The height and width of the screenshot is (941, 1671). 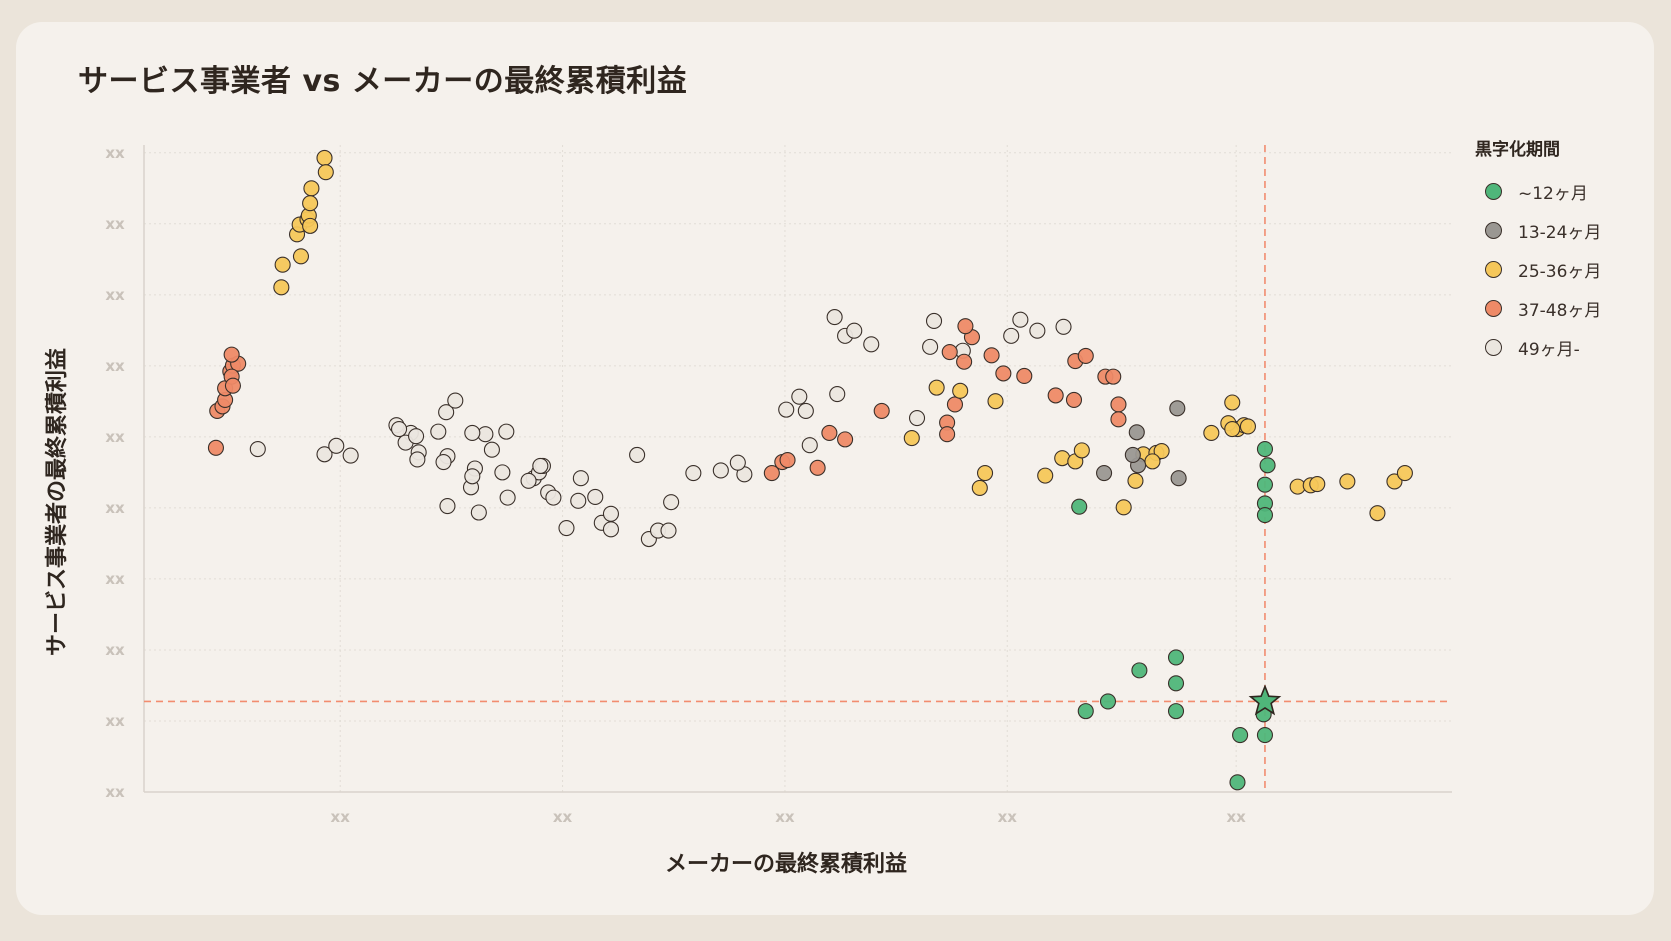 I want to click on legend: 黒字化期間 ~12ヶ月 13-24ヶ月 25-36ヶ月 37-48ヶ月 49ヶ月-, so click(x=1565, y=251).